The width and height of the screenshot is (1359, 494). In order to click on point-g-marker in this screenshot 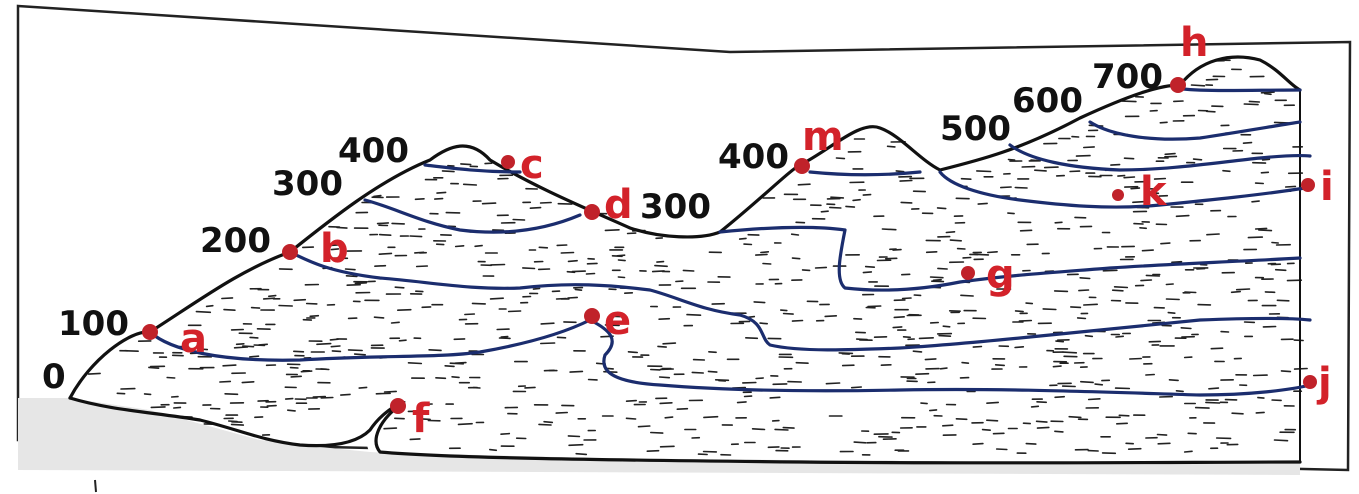, I will do `click(968, 273)`.